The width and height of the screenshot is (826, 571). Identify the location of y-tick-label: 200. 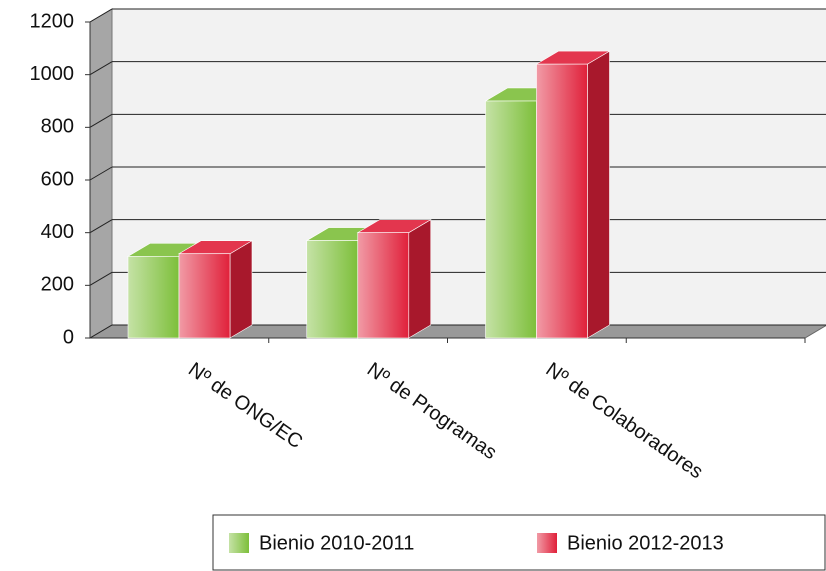
(57, 285).